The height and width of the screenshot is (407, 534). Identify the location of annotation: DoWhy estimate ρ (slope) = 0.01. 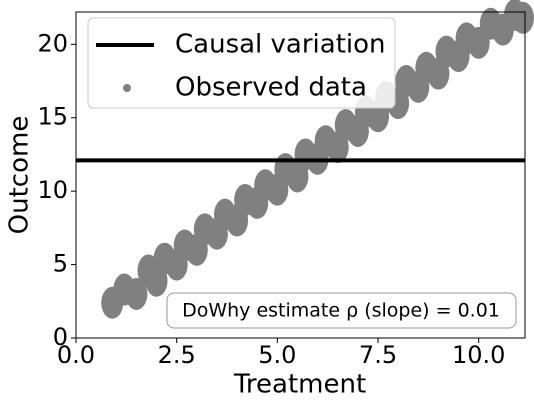
(341, 311).